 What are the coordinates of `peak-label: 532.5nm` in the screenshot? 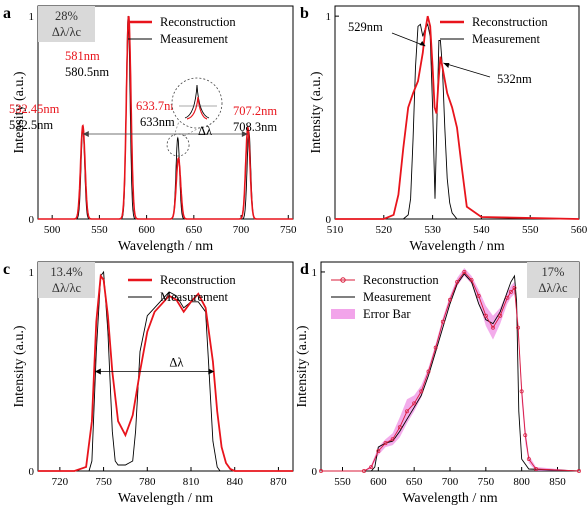 It's located at (31, 125).